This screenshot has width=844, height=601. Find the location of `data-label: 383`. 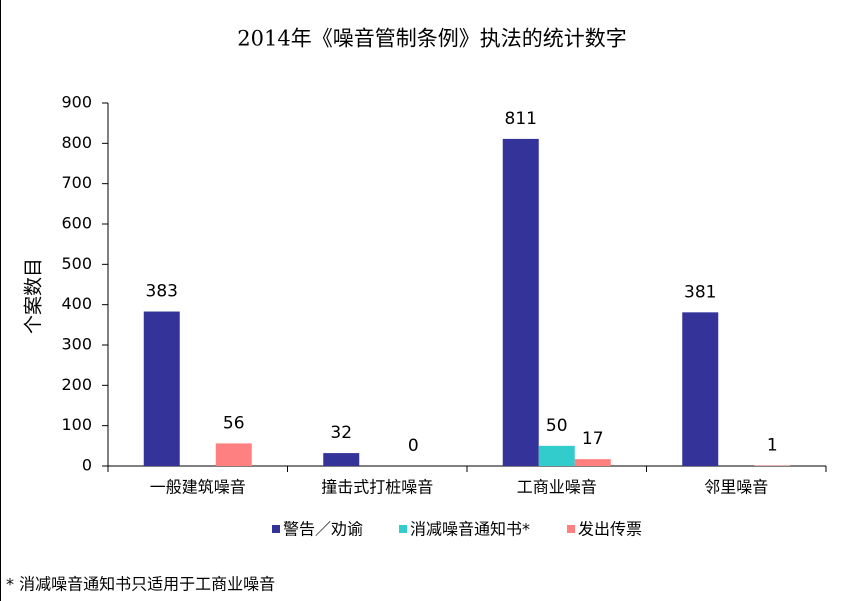

data-label: 383 is located at coordinates (162, 292).